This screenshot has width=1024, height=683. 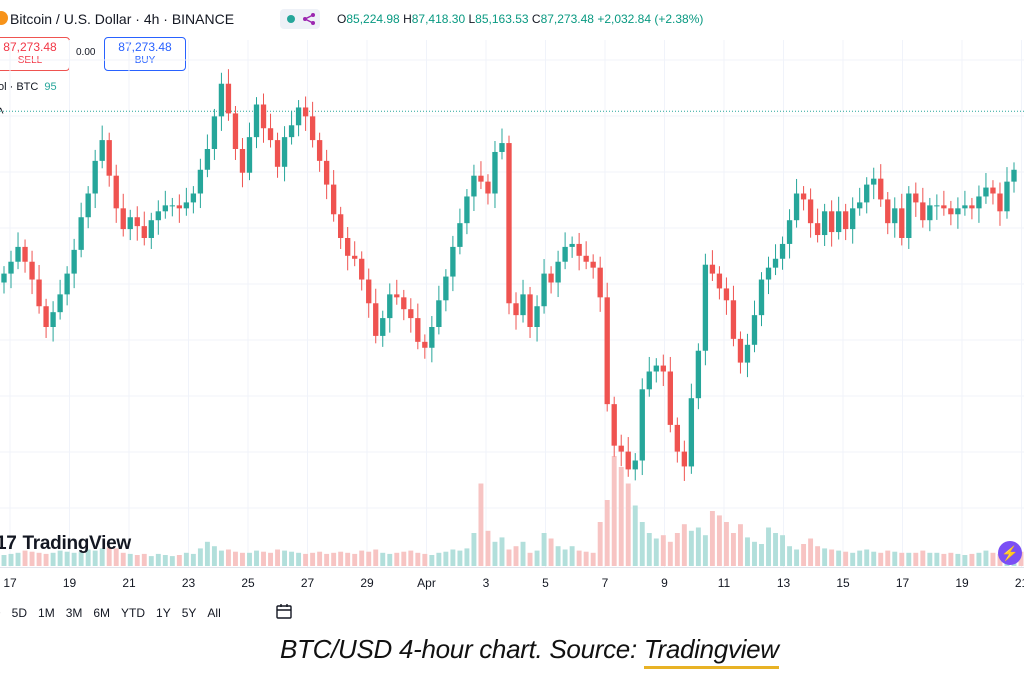 I want to click on calendar-icon, so click(x=284, y=611).